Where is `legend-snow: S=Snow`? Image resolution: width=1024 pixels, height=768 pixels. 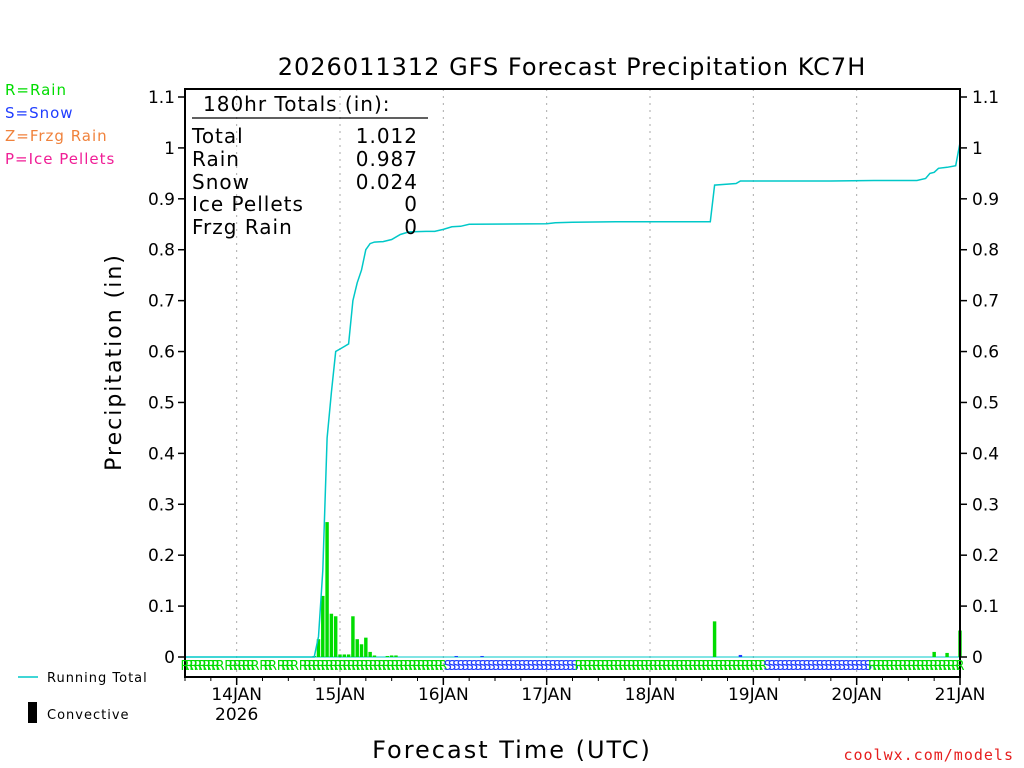 legend-snow: S=Snow is located at coordinates (39, 113).